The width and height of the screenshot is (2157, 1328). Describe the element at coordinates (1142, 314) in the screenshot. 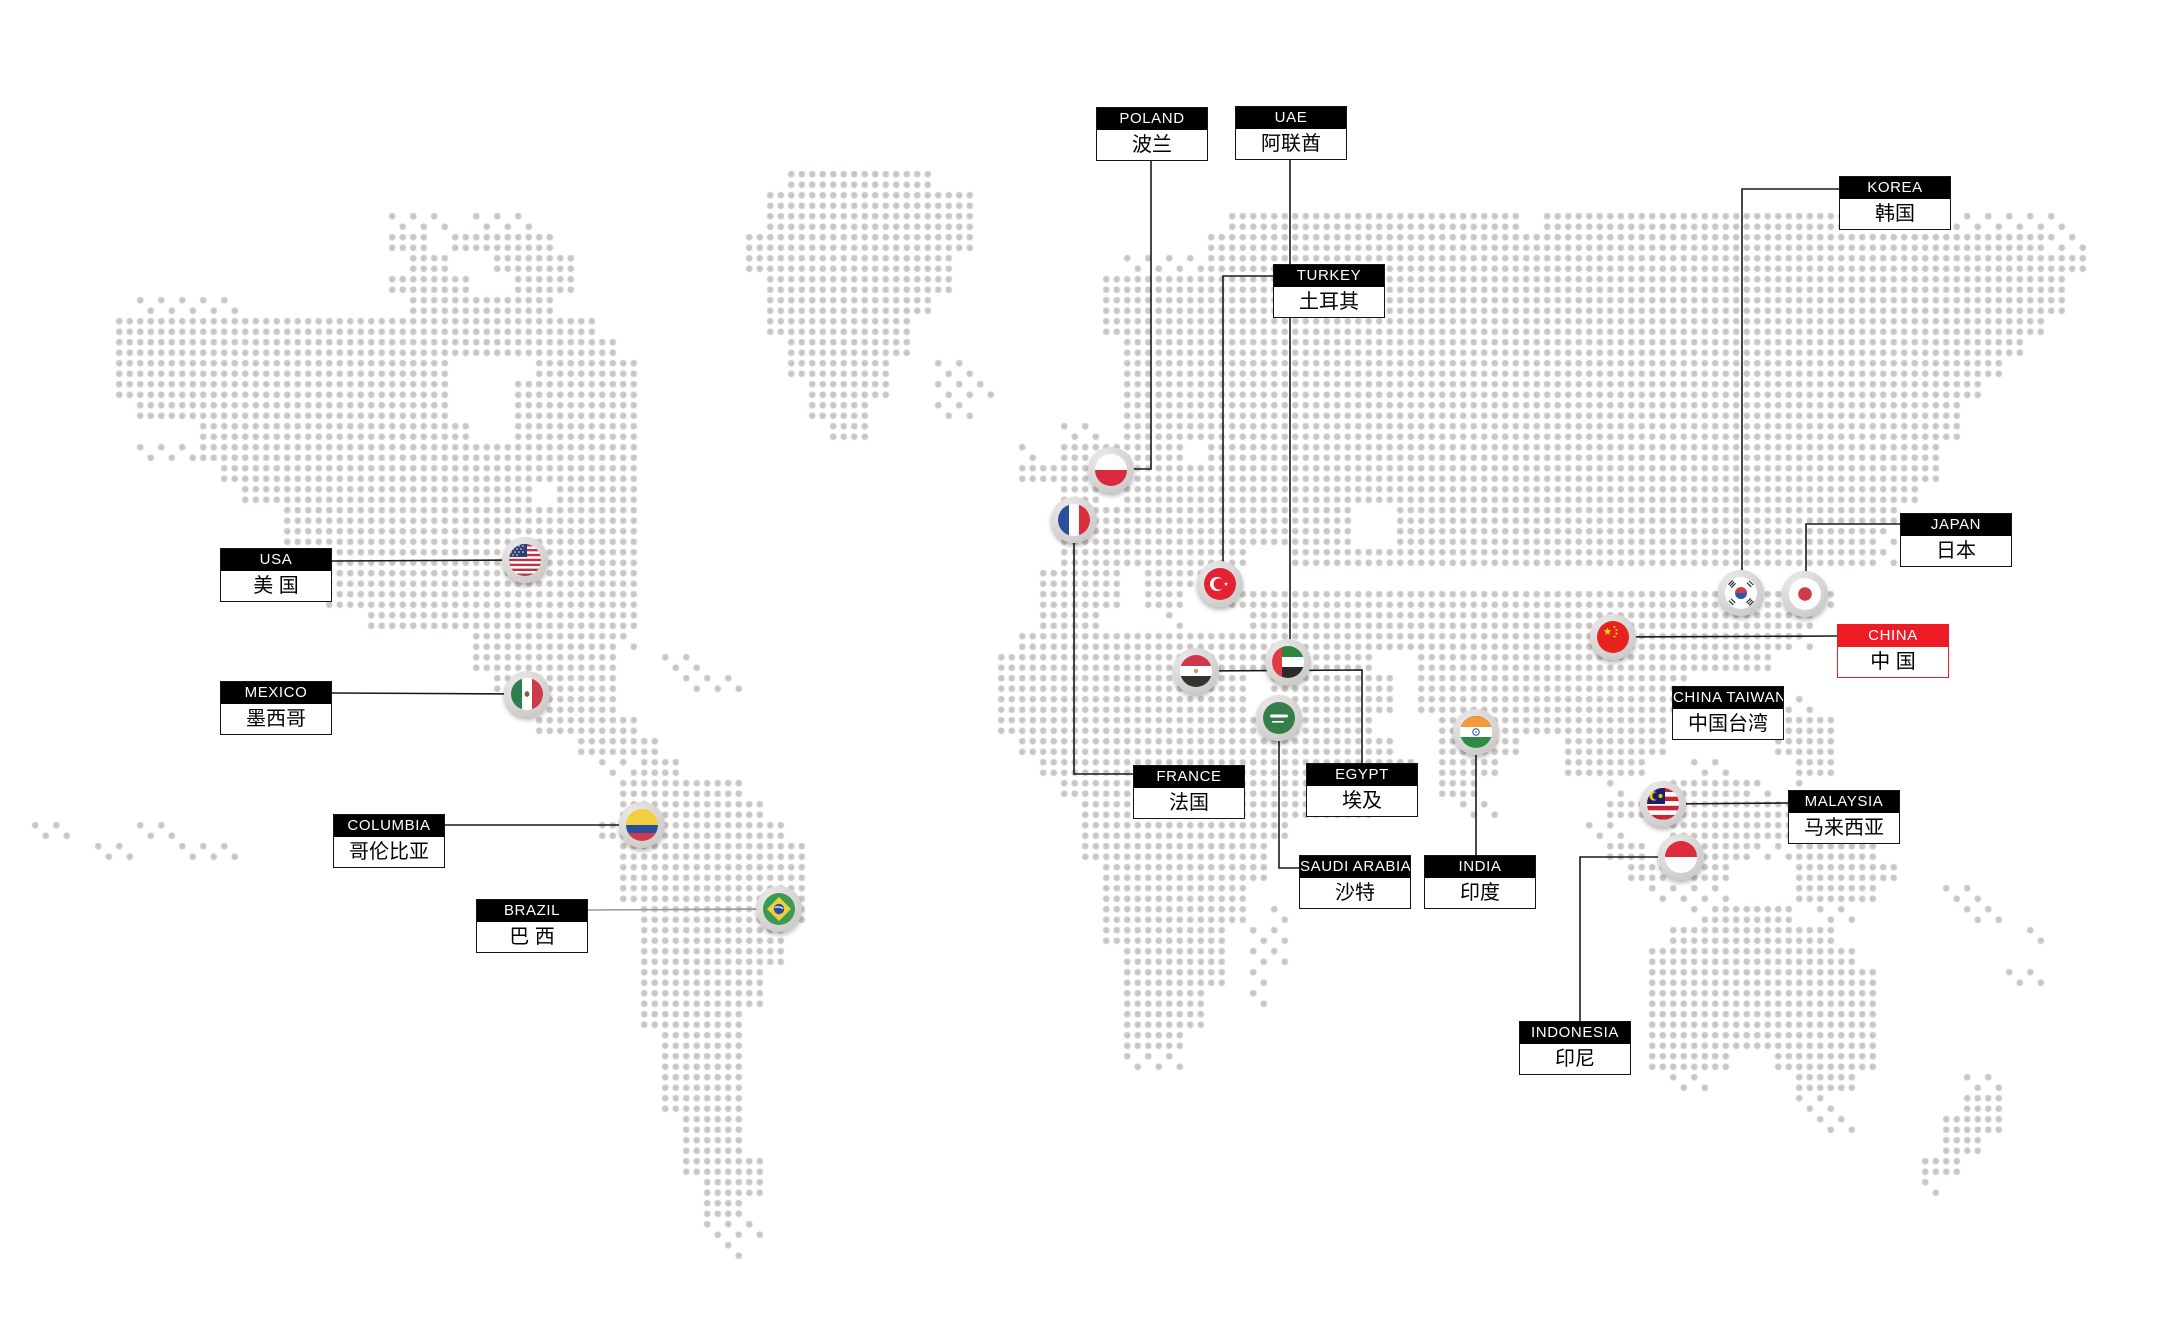

I see `poland-leader-line` at that location.